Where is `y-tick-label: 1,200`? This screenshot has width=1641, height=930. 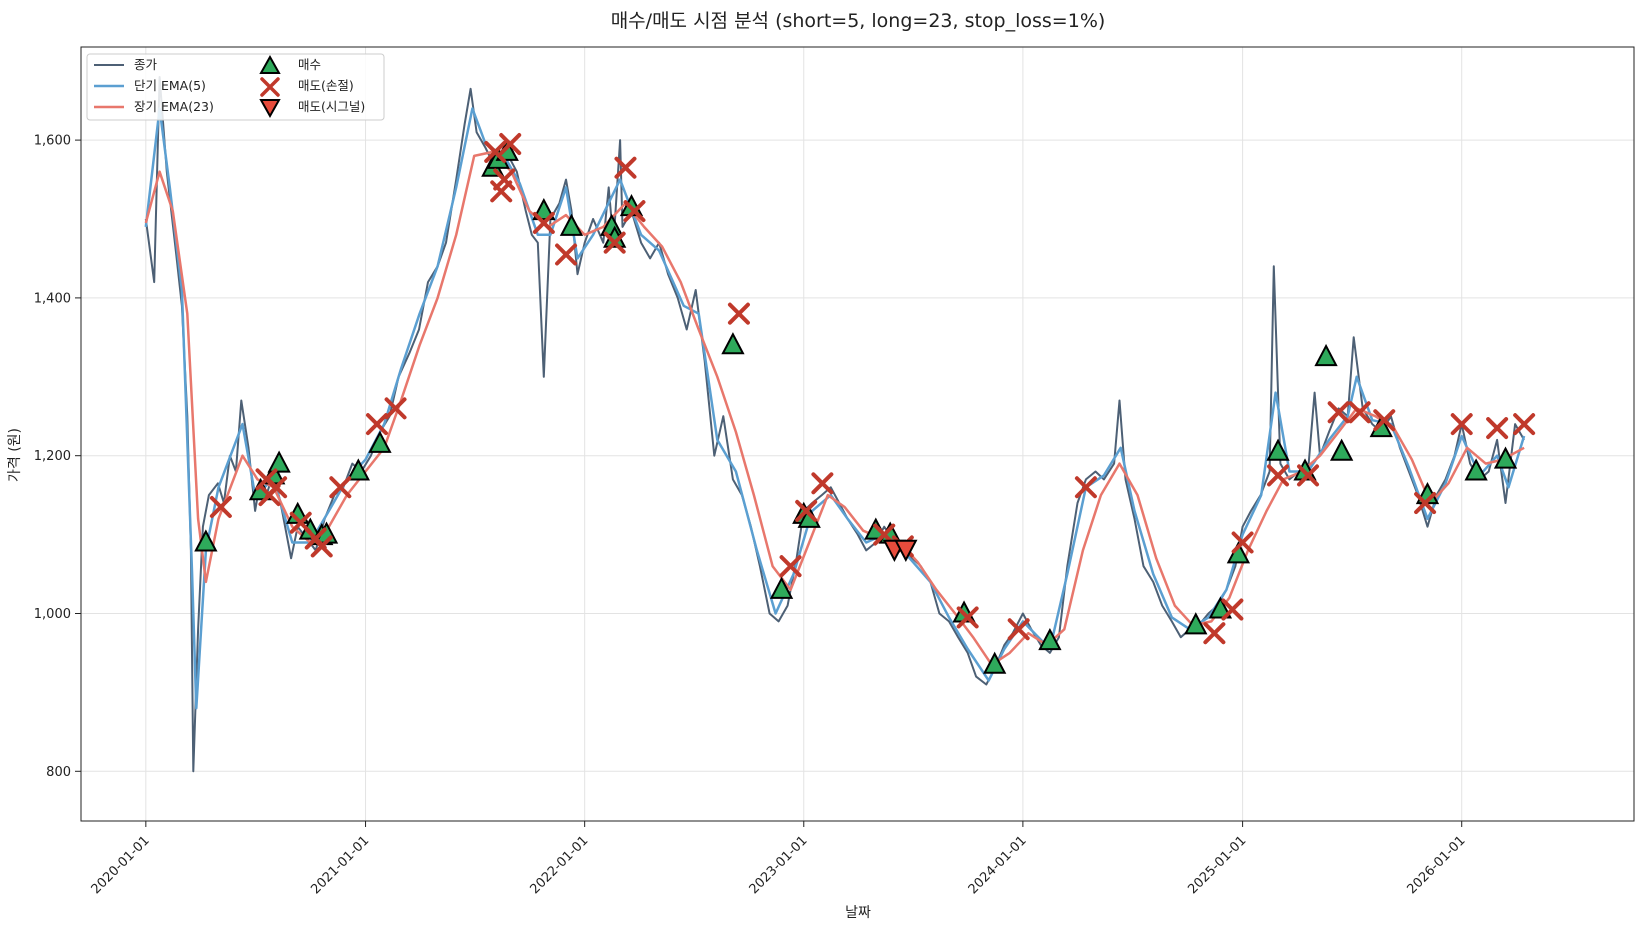 y-tick-label: 1,200 is located at coordinates (52, 456).